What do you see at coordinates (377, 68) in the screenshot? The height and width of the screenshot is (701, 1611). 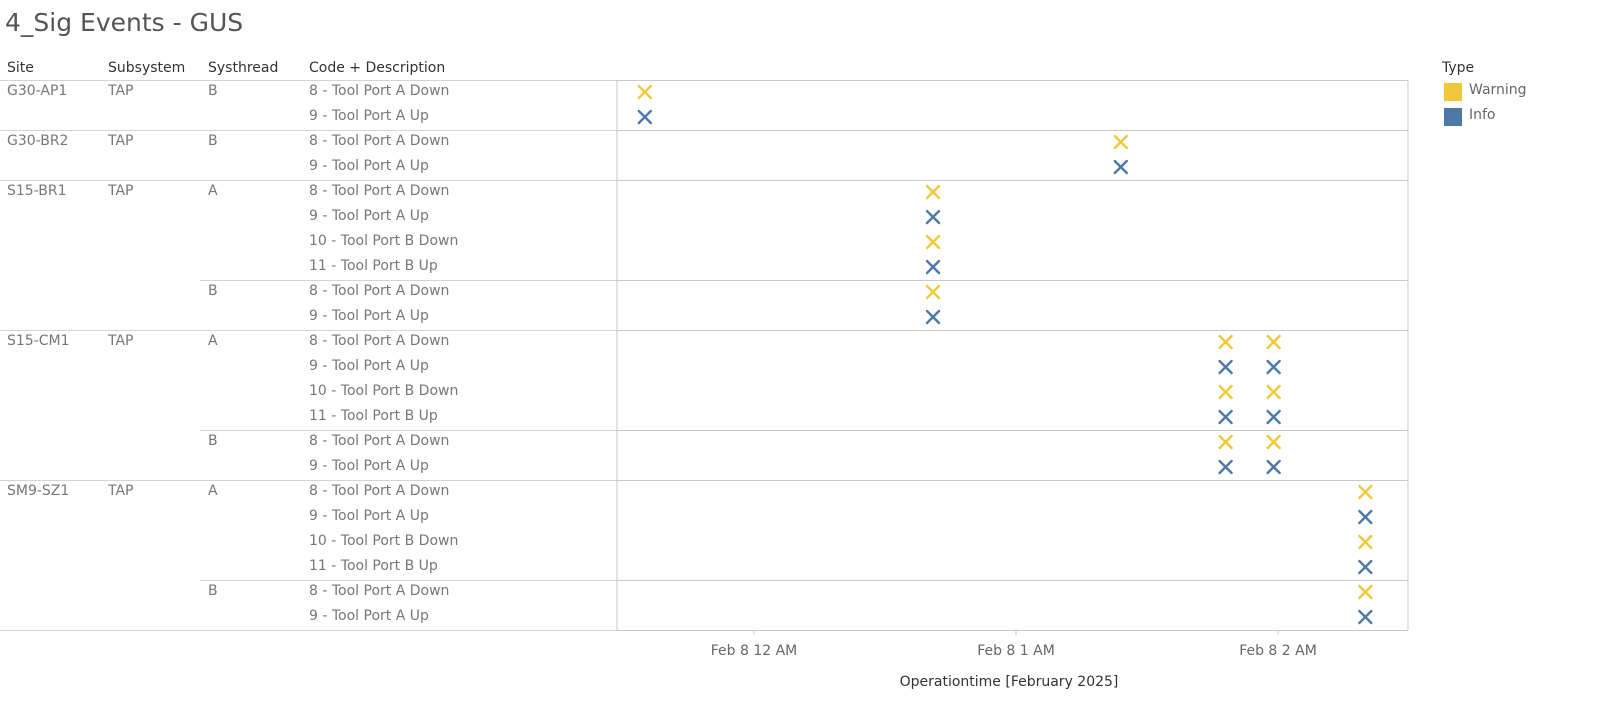 I see `header-code: Code + Description` at bounding box center [377, 68].